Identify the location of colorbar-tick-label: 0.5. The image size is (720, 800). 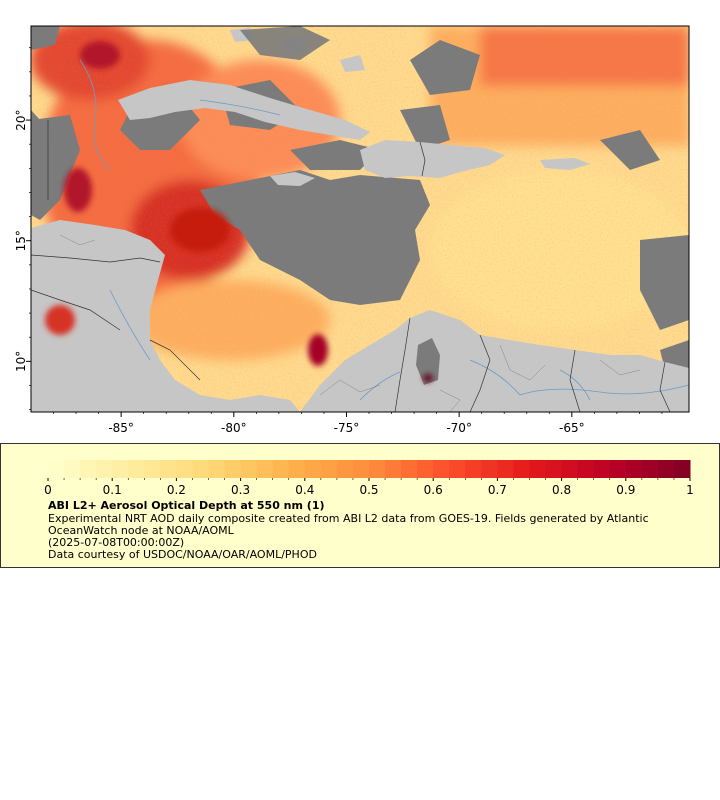
(368, 490).